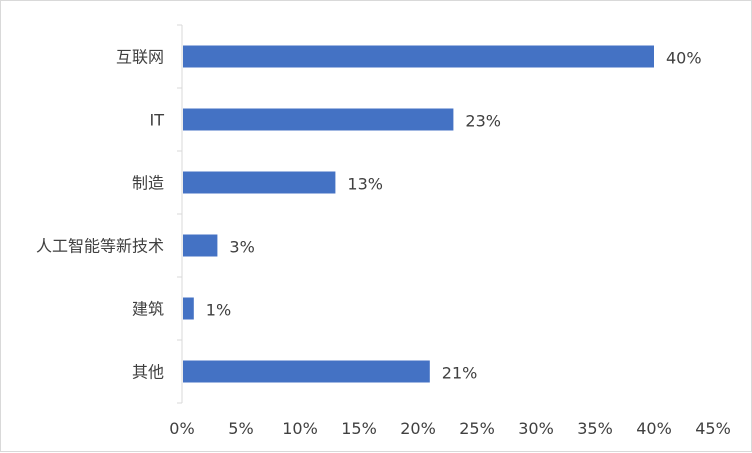 This screenshot has width=752, height=453. What do you see at coordinates (240, 428) in the screenshot?
I see `x-tick-label: 5%` at bounding box center [240, 428].